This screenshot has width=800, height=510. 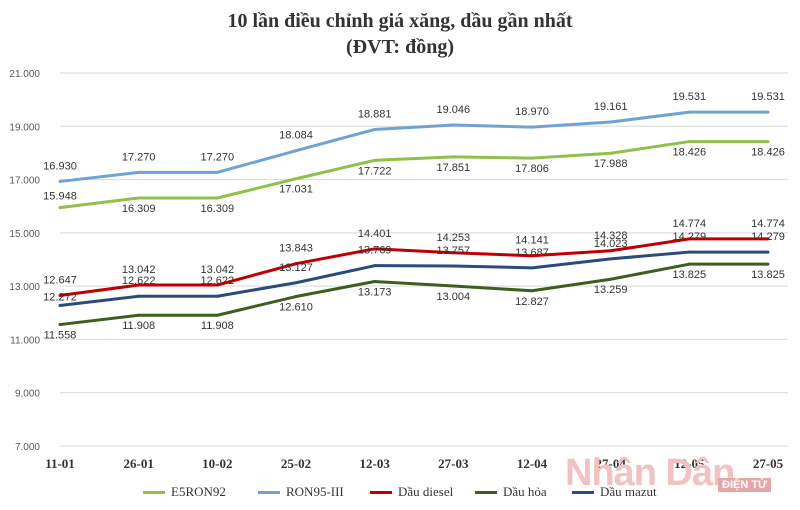 What do you see at coordinates (217, 463) in the screenshot?
I see `x-tick-label: 10-02` at bounding box center [217, 463].